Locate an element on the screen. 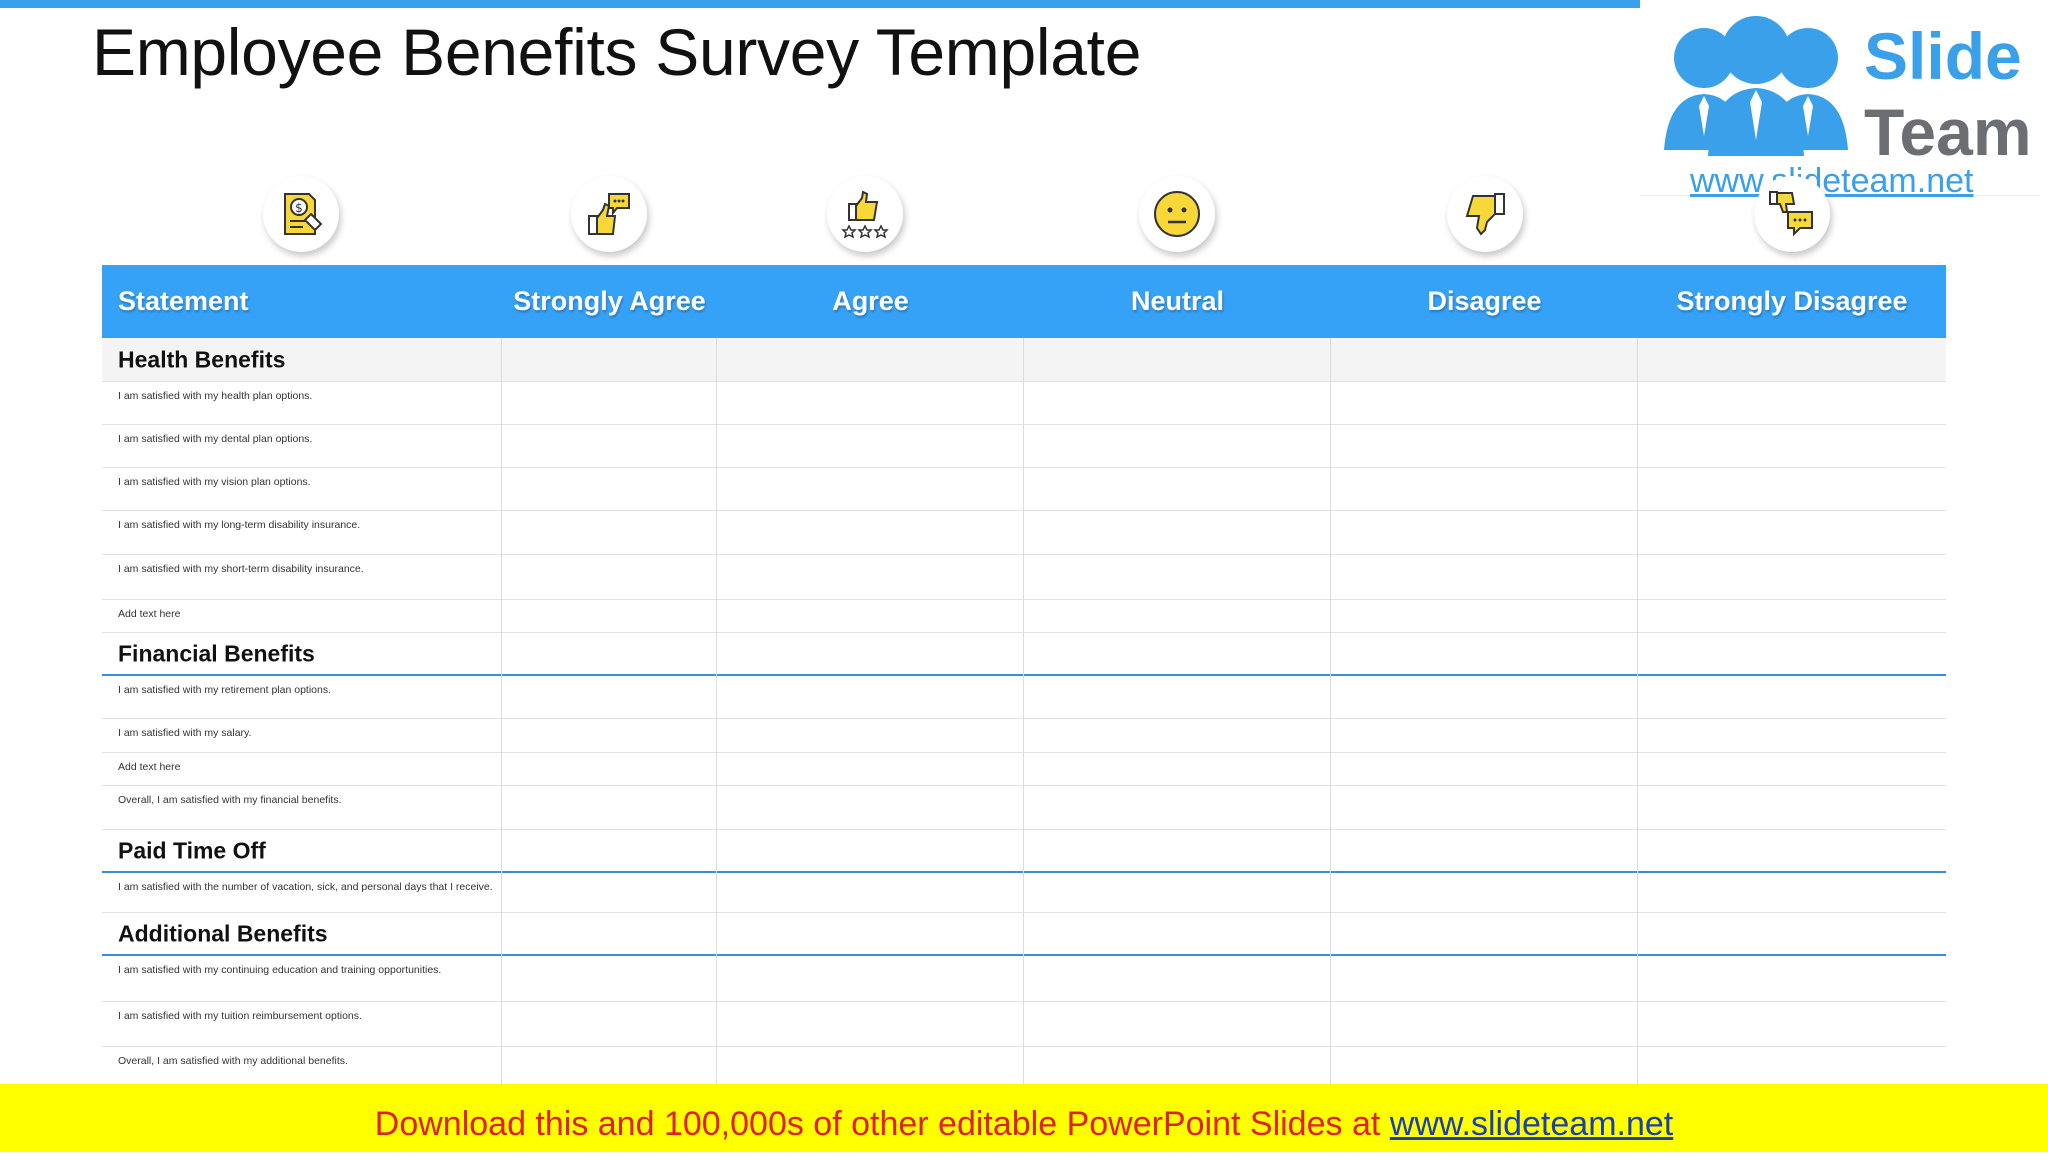  slideteam-logo: Slide Team www.slideteam.net is located at coordinates (1840, 100).